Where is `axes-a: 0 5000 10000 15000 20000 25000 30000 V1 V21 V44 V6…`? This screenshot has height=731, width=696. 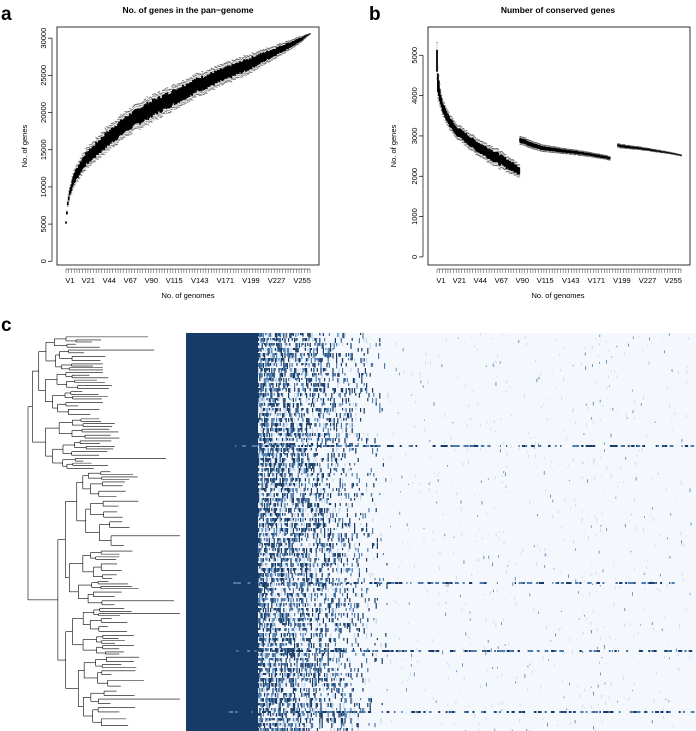 axes-a: 0 5000 10000 15000 20000 25000 30000 V1 V21 V44 V6… is located at coordinates (175, 156).